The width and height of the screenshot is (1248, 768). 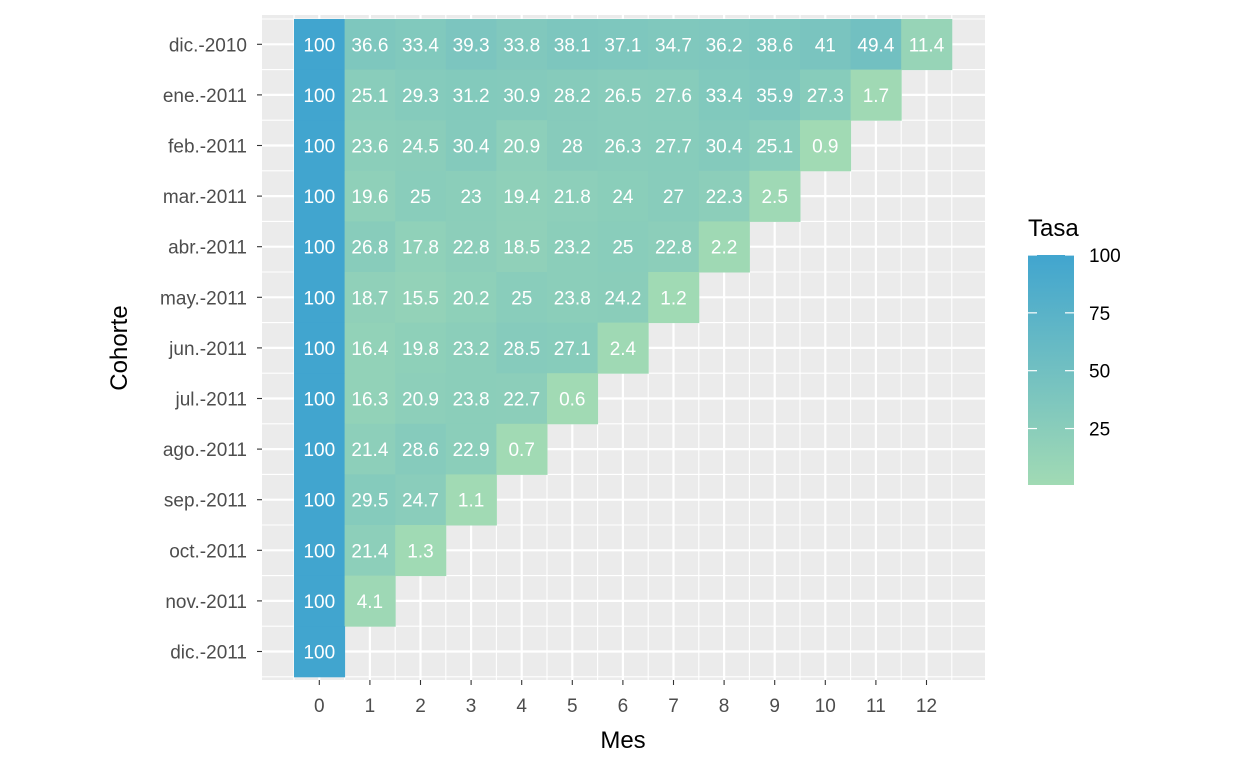 What do you see at coordinates (369, 197) in the screenshot?
I see `cell-value-label: 19.6` at bounding box center [369, 197].